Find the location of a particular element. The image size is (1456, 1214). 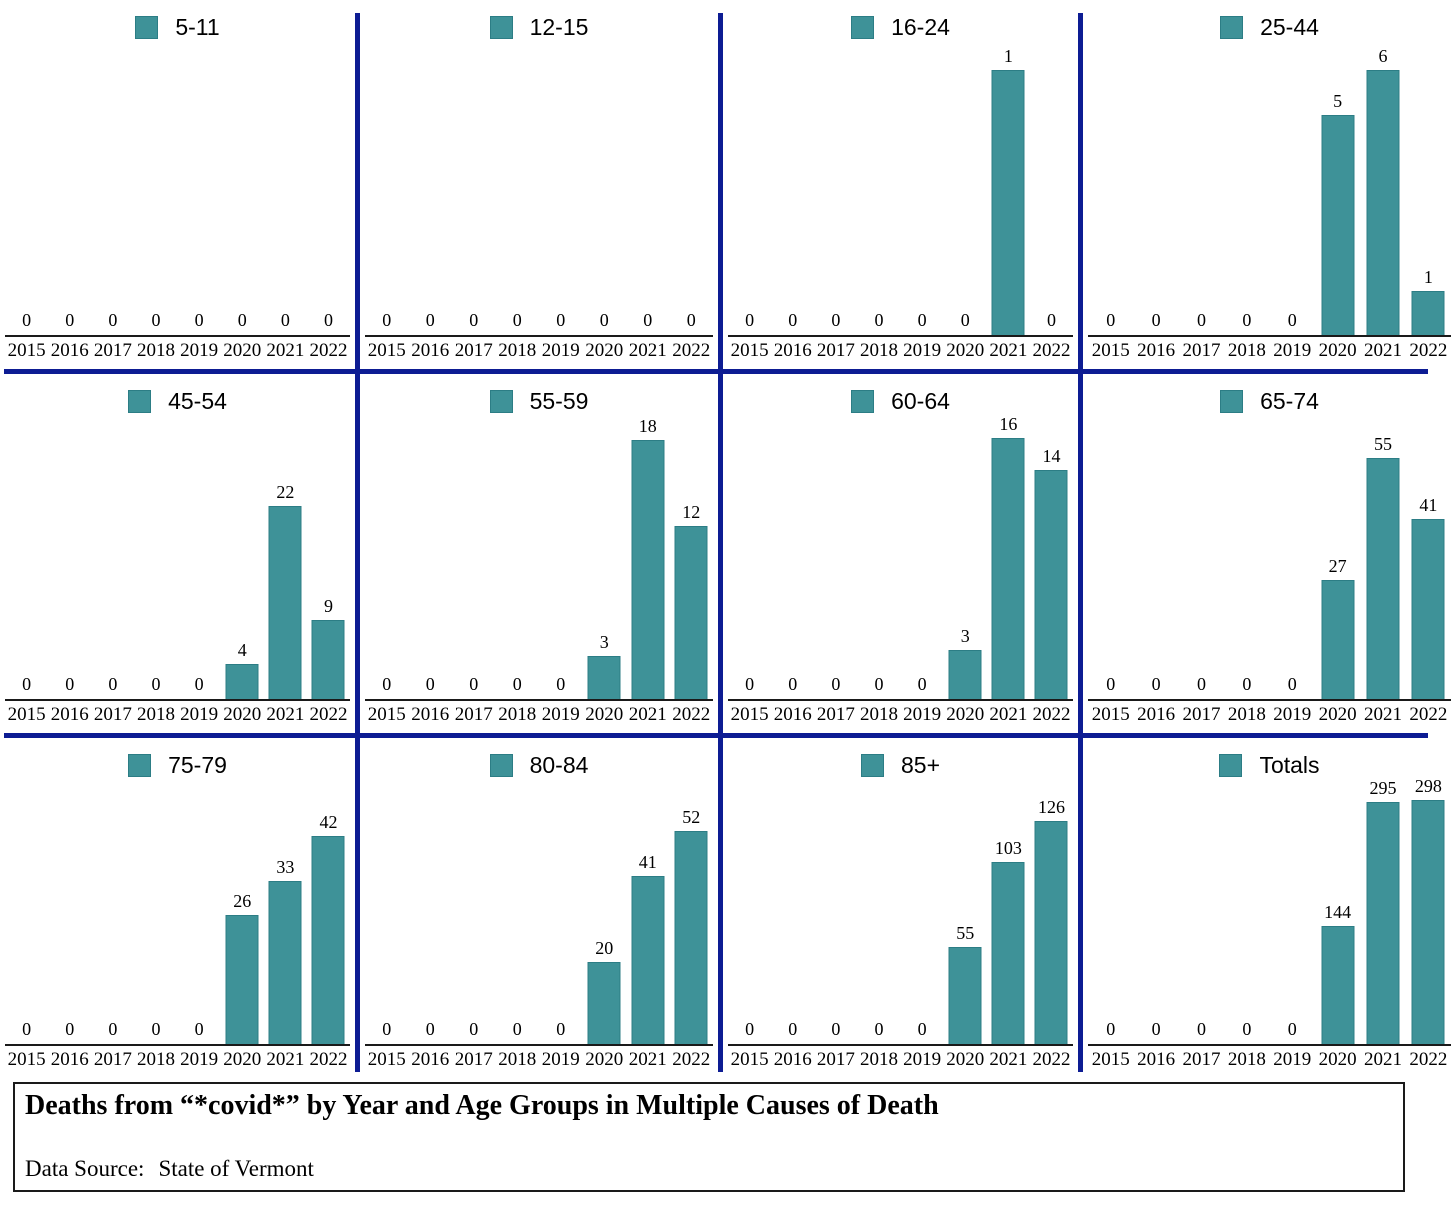

year-slot-2022: 42 is located at coordinates (328, 913).